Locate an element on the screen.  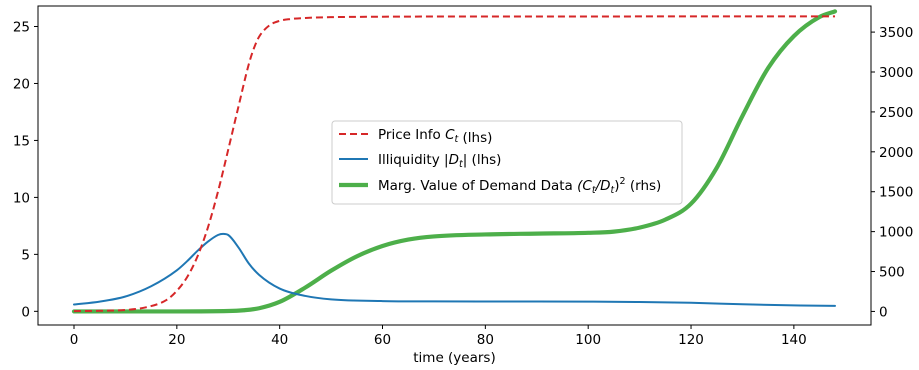
x-tick-label: 20 is located at coordinates (176, 340).